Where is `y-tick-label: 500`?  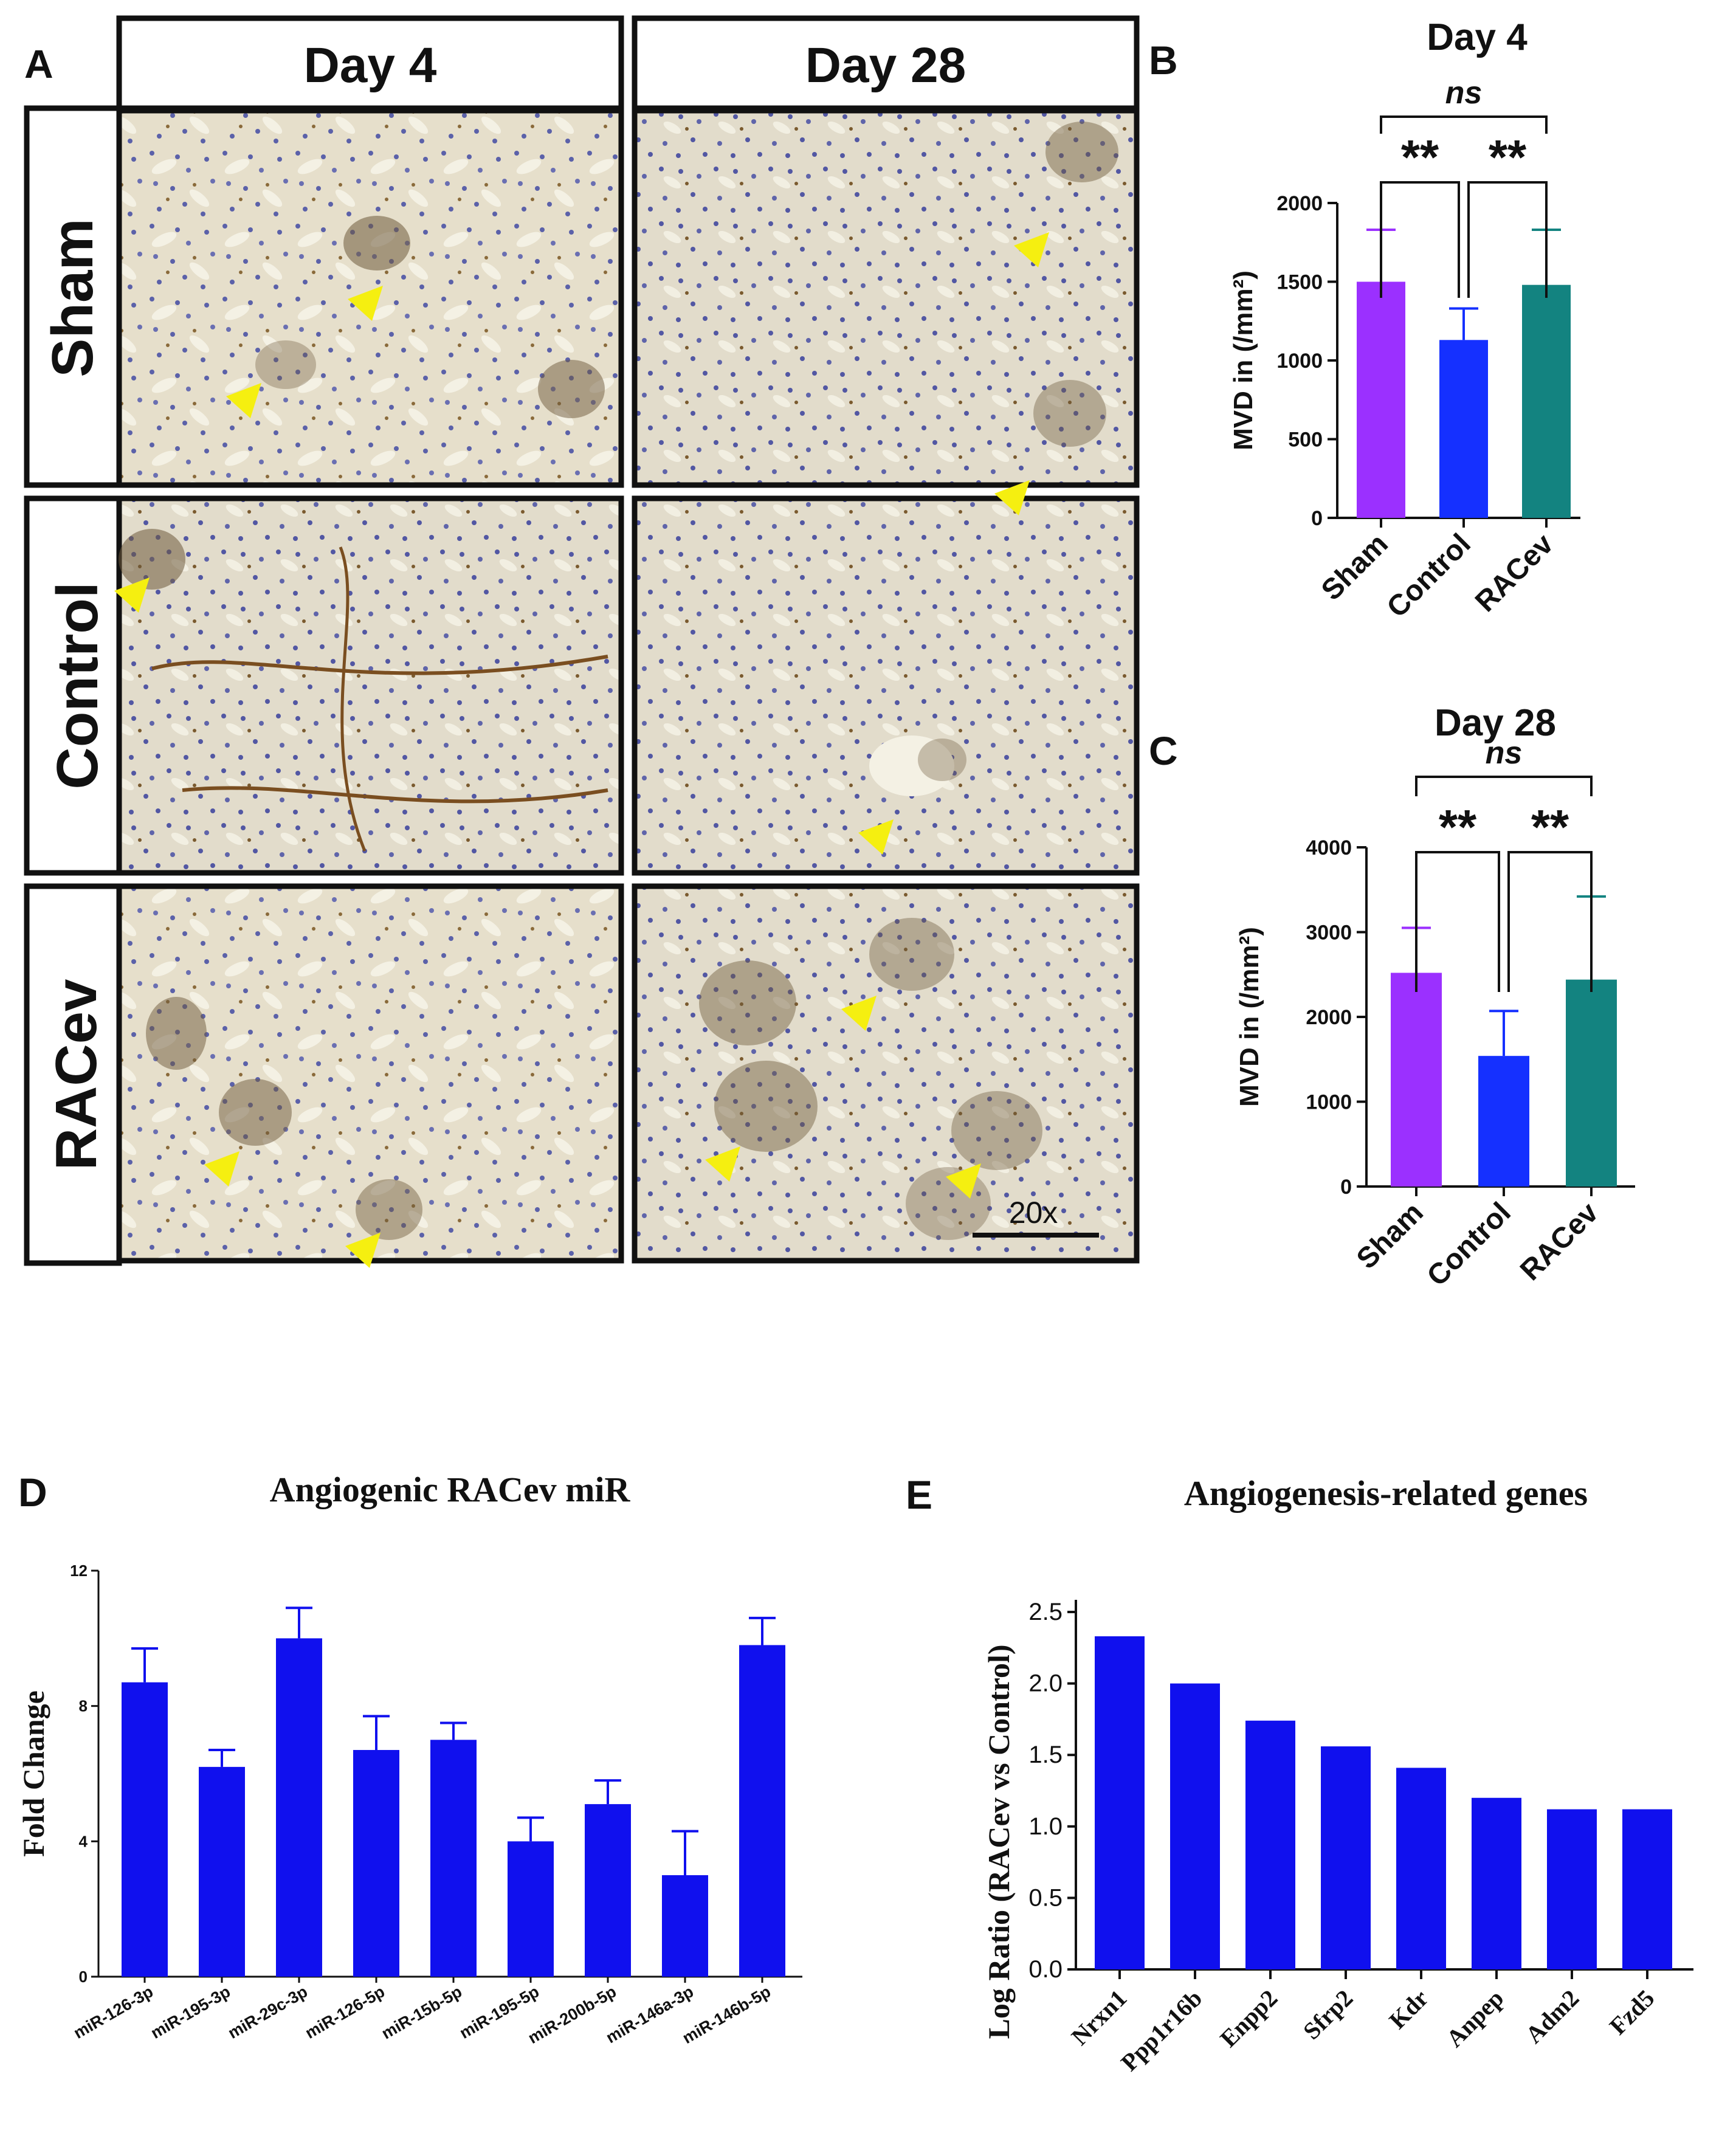 y-tick-label: 500 is located at coordinates (1305, 440).